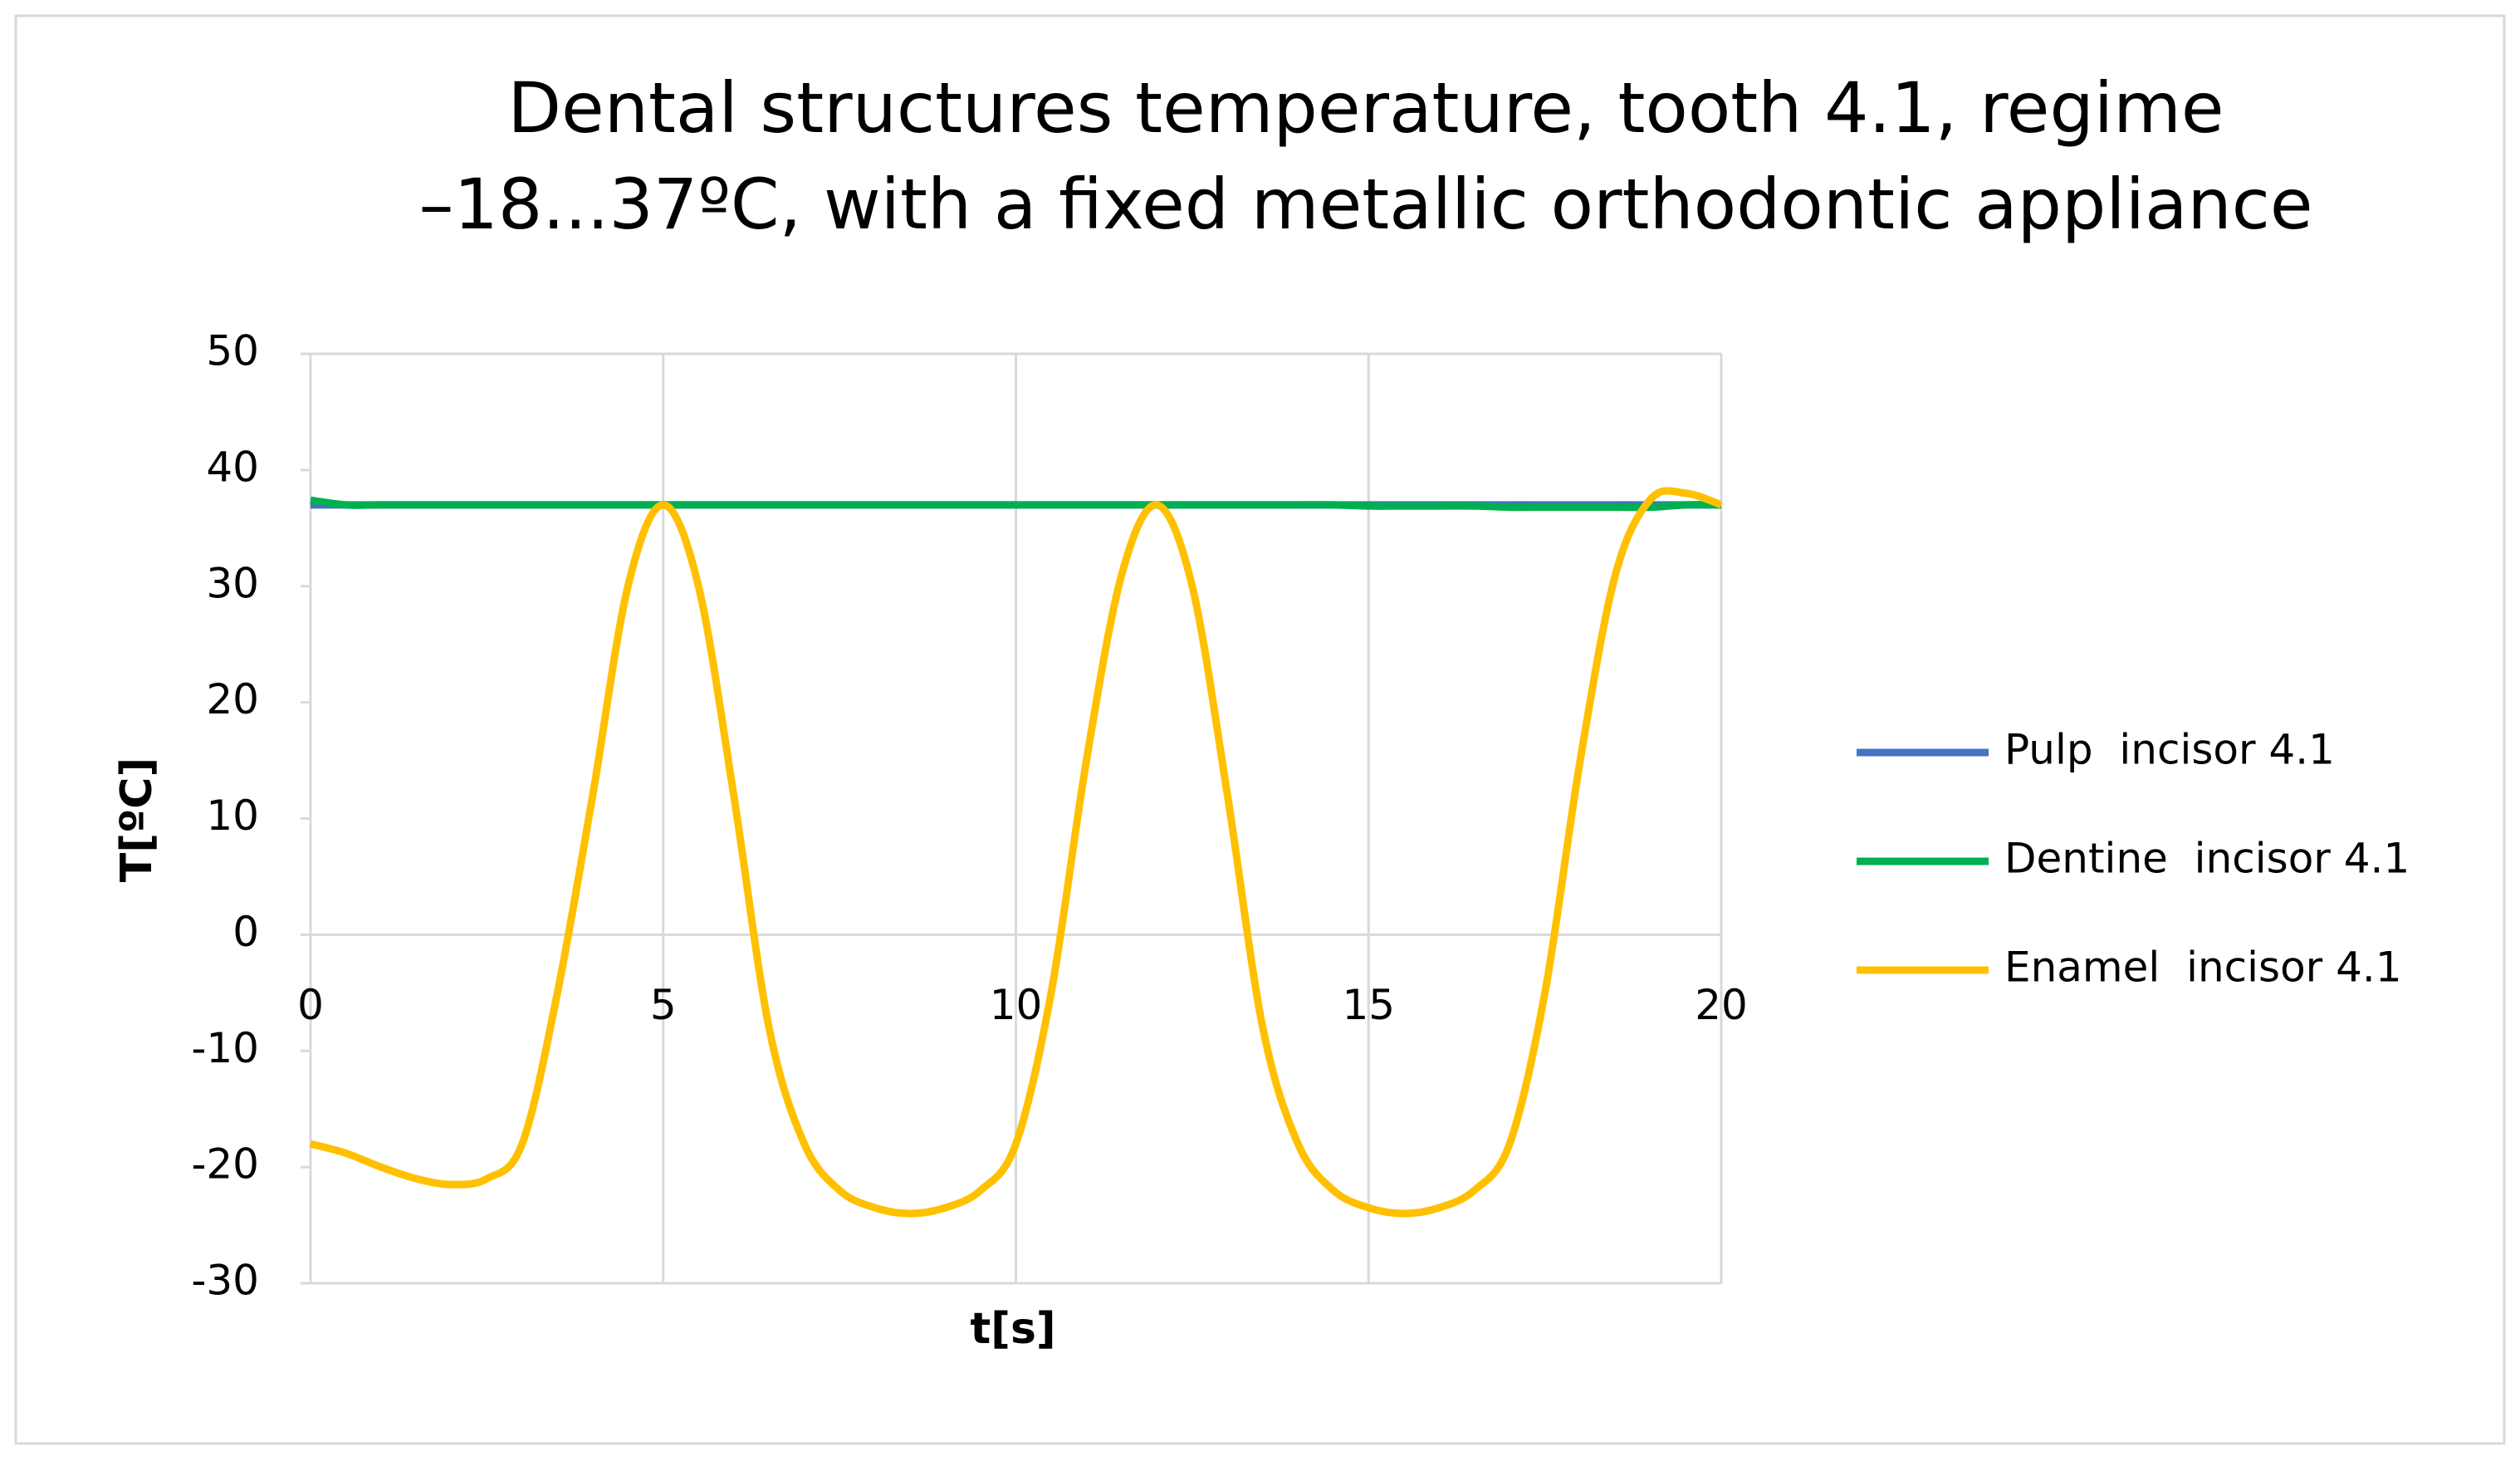 This screenshot has height=1466, width=2520. Describe the element at coordinates (225, 1048) in the screenshot. I see `y-tick-label: -10` at that location.